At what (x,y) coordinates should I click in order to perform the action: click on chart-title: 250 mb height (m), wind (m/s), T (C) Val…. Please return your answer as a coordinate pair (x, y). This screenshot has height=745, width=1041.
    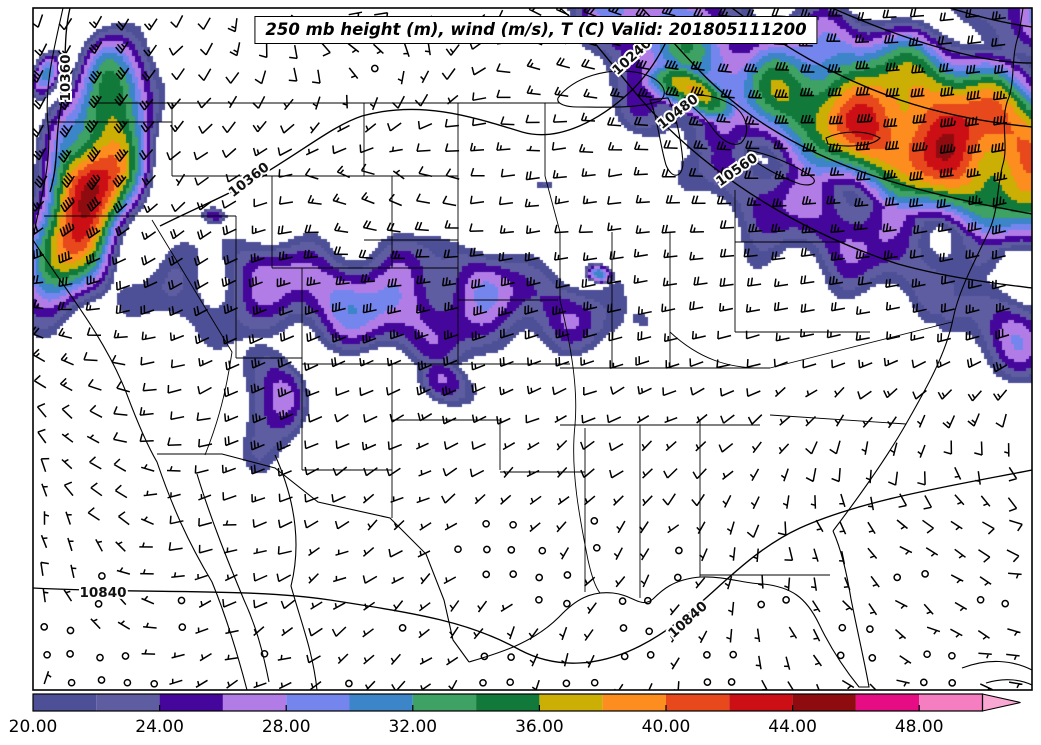
    Looking at the image, I should click on (536, 30).